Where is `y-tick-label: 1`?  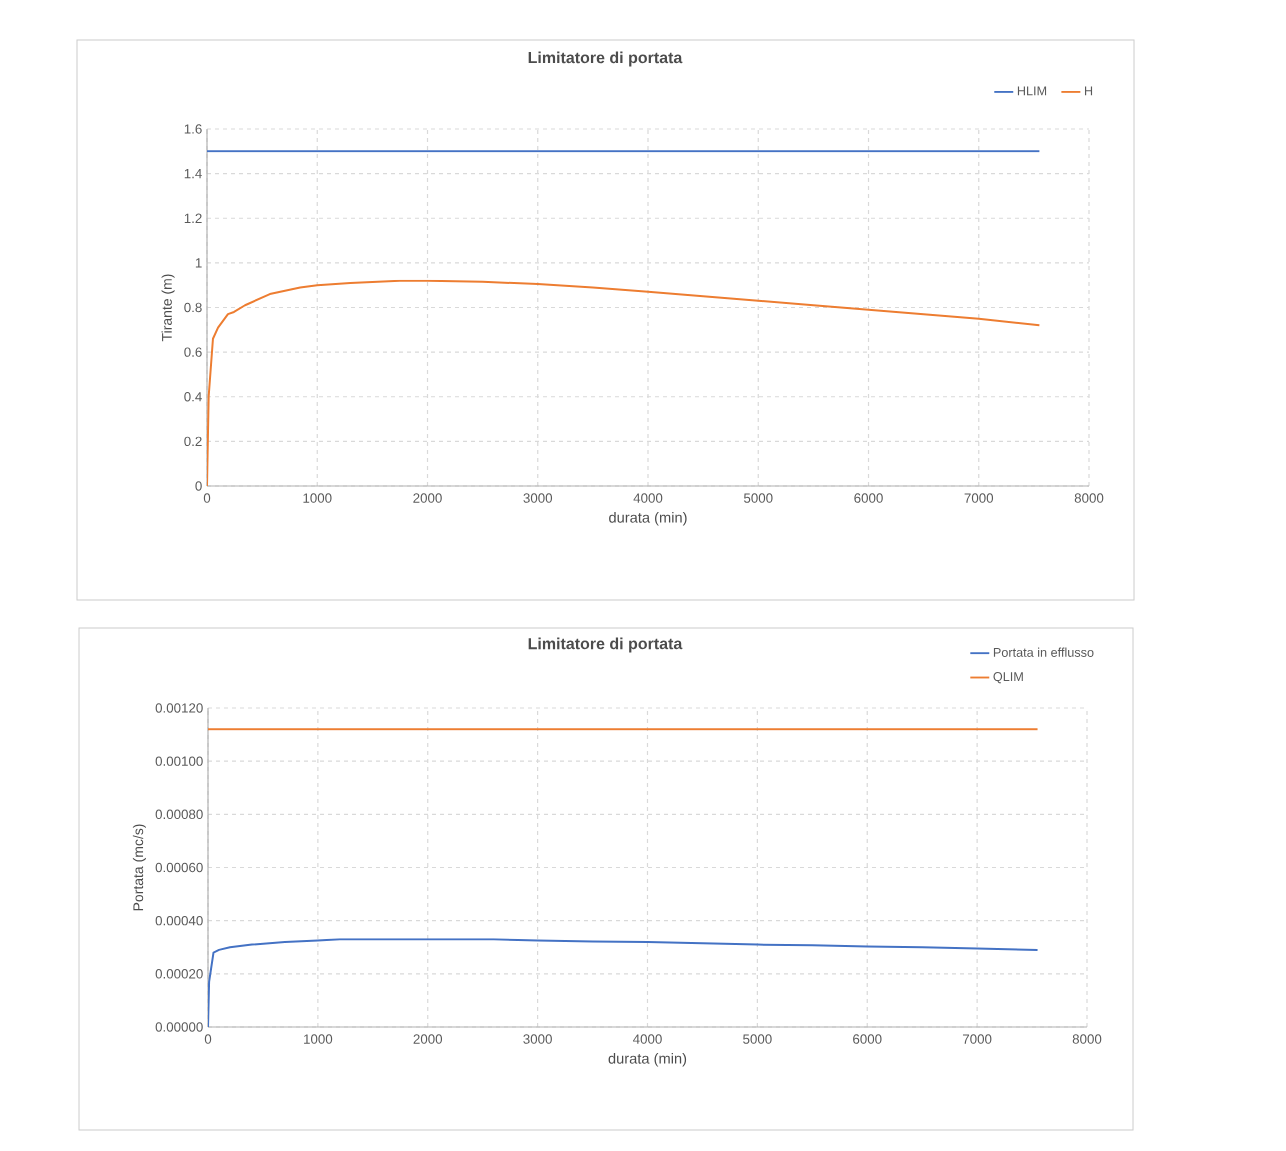 y-tick-label: 1 is located at coordinates (198, 263).